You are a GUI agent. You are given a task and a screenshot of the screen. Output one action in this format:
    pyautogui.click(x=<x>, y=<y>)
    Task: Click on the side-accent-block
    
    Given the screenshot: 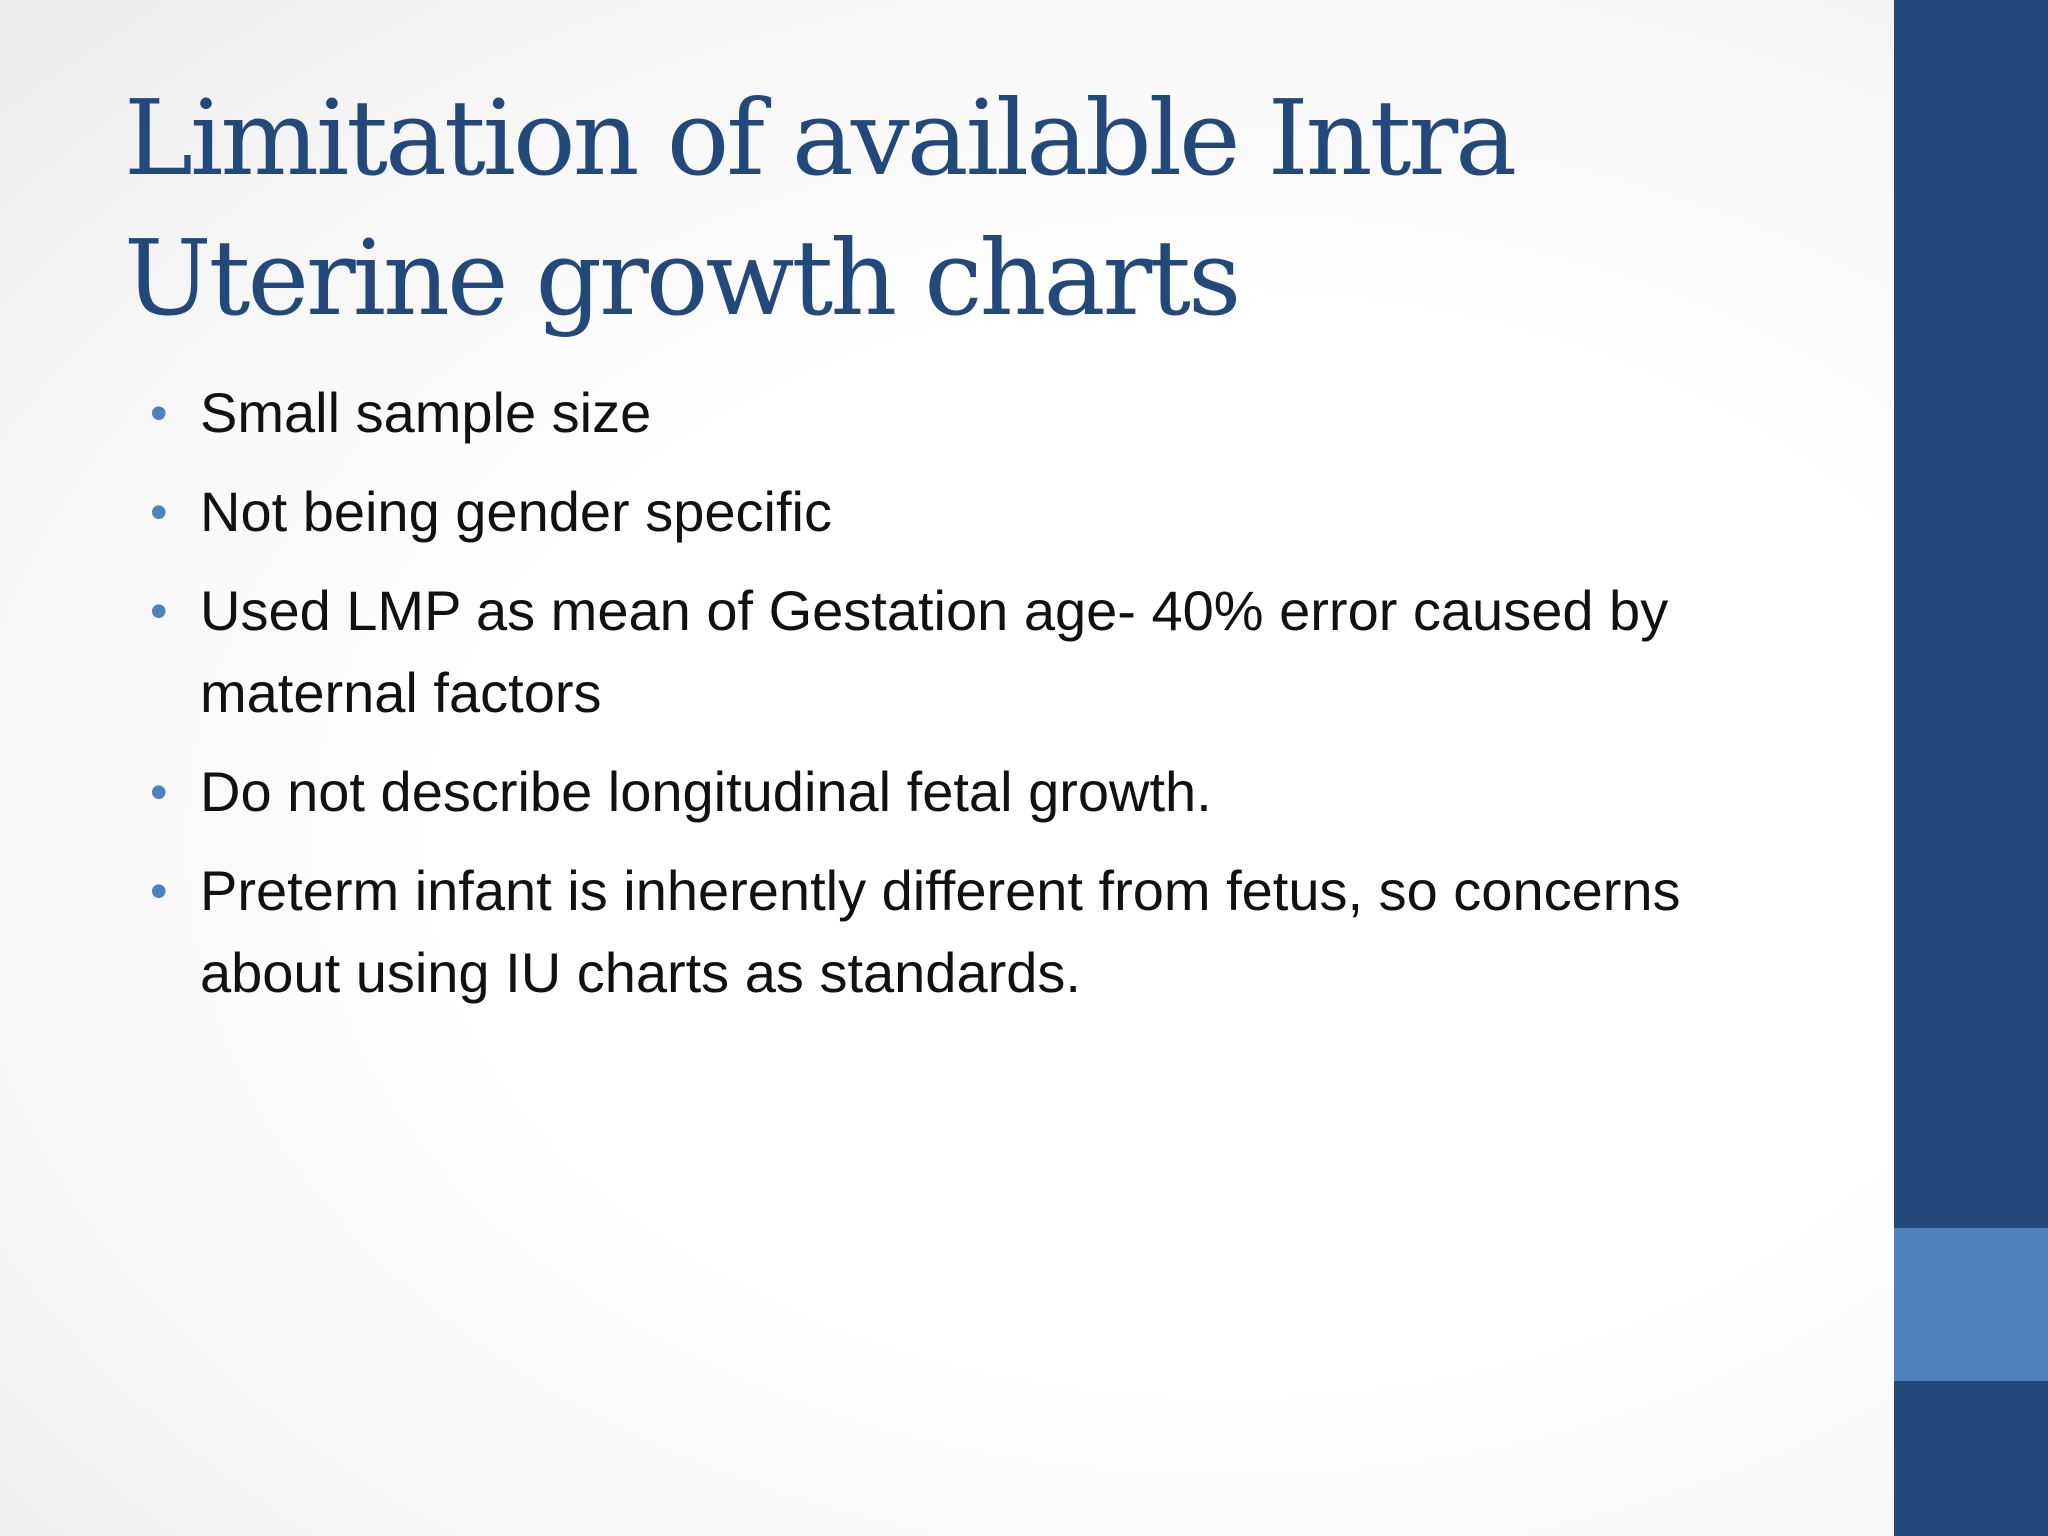 What is the action you would take?
    pyautogui.click(x=1971, y=1304)
    